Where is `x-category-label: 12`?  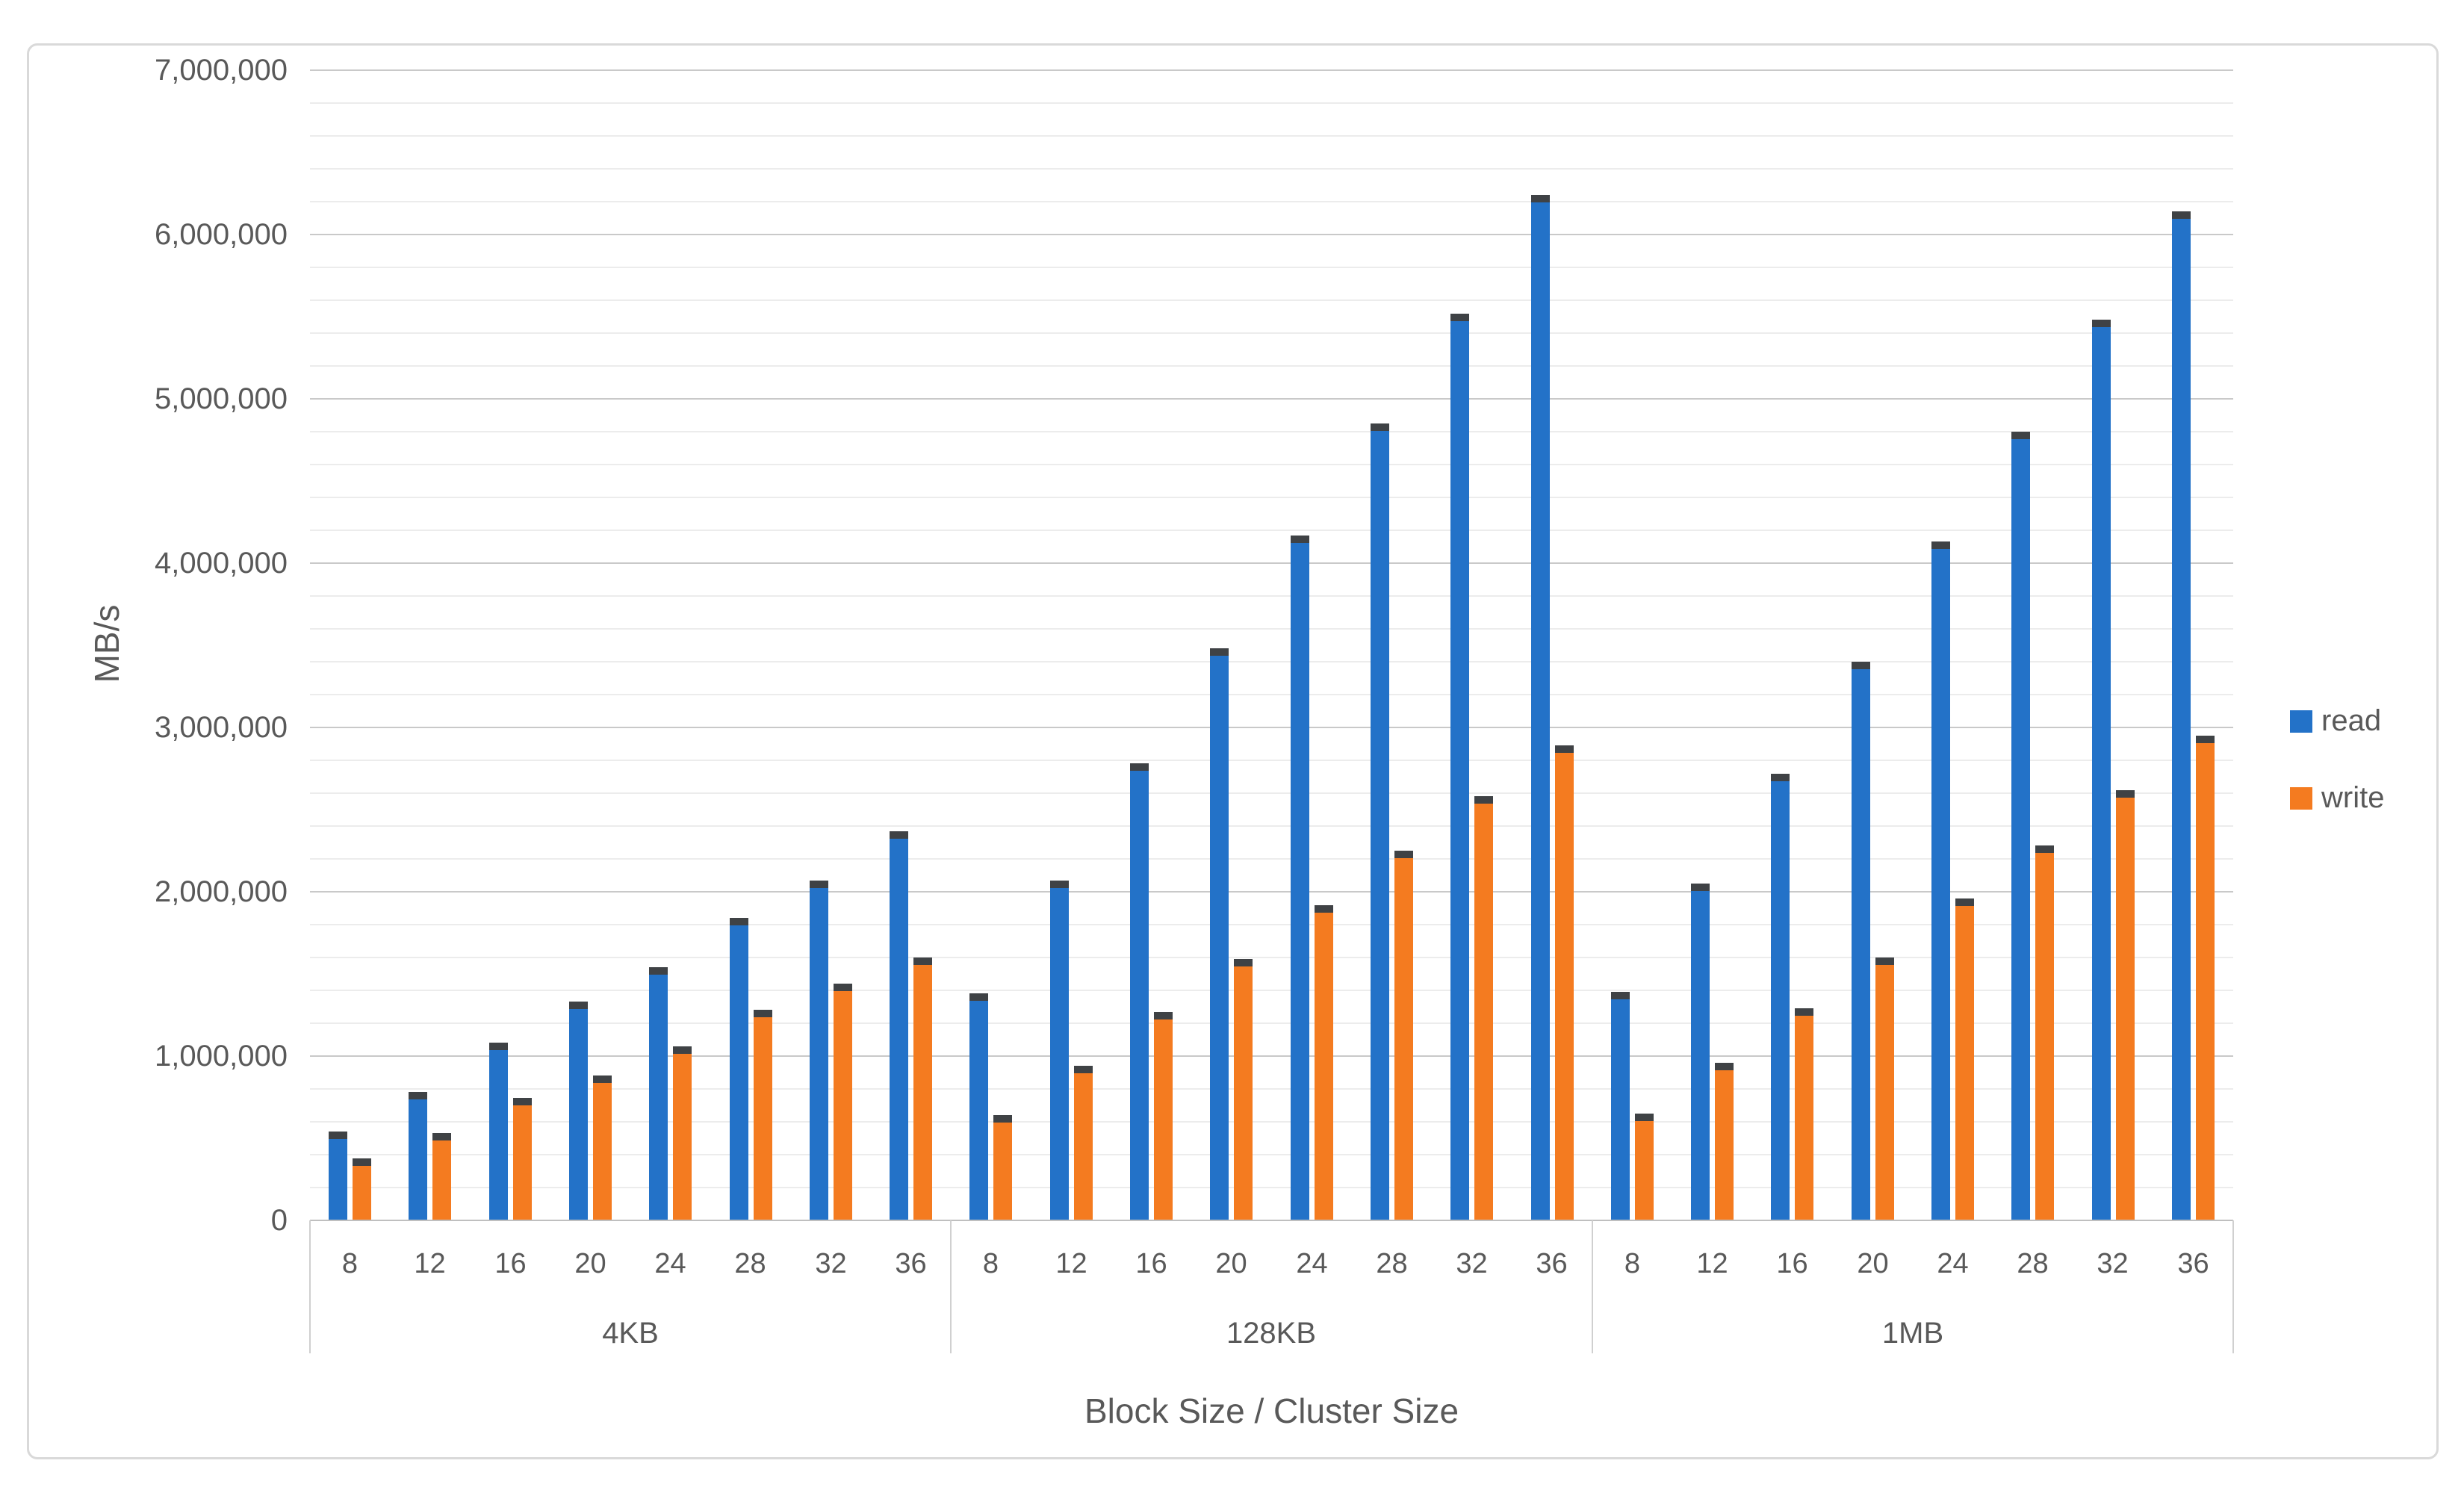 x-category-label: 12 is located at coordinates (430, 1263).